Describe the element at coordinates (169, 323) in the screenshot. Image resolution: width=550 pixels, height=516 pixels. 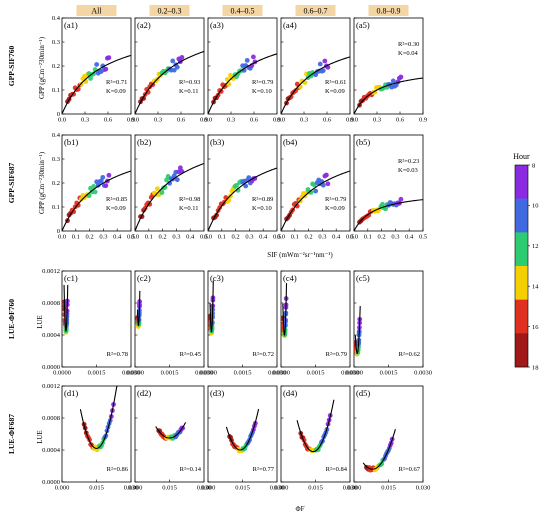
I see `panel-c2: 0.0000 0.0015 0.0030 (c2) R²=0.45` at that location.